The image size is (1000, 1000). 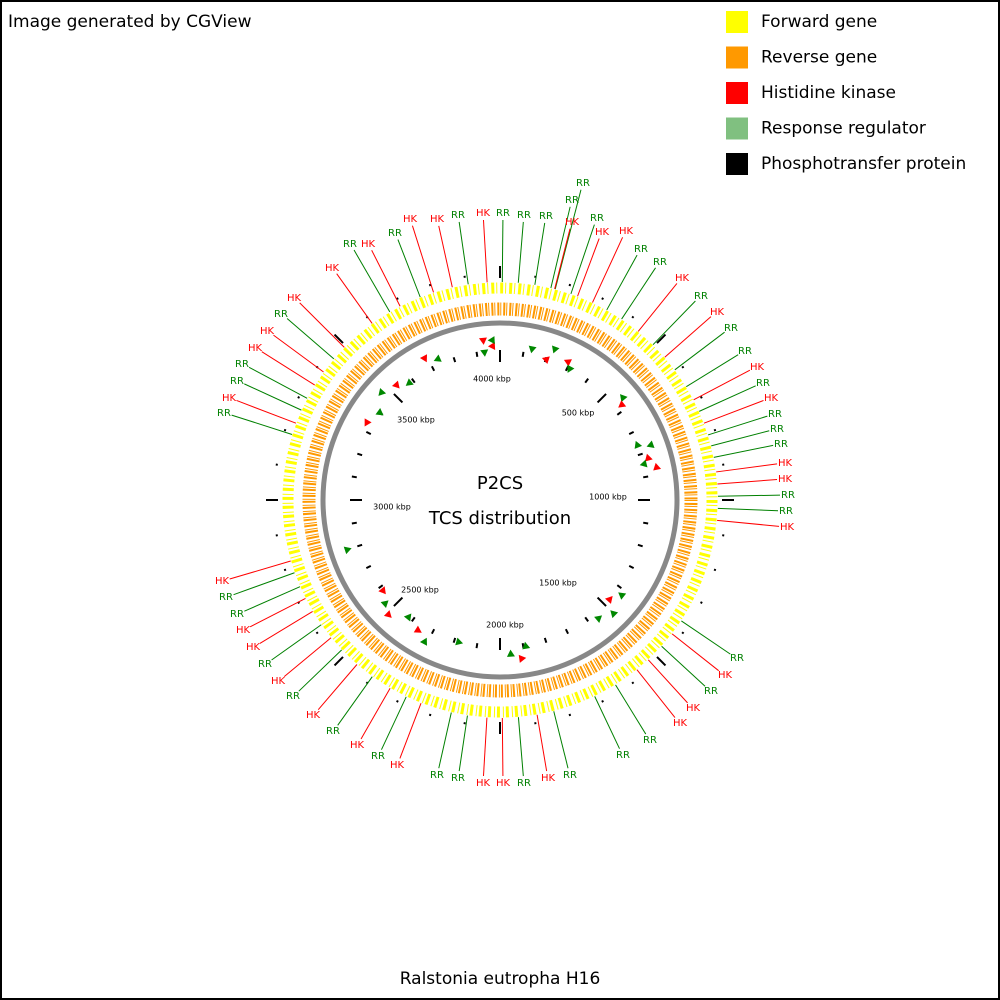 What do you see at coordinates (416, 420) in the screenshot?
I see `scale-label: 3500 kbp` at bounding box center [416, 420].